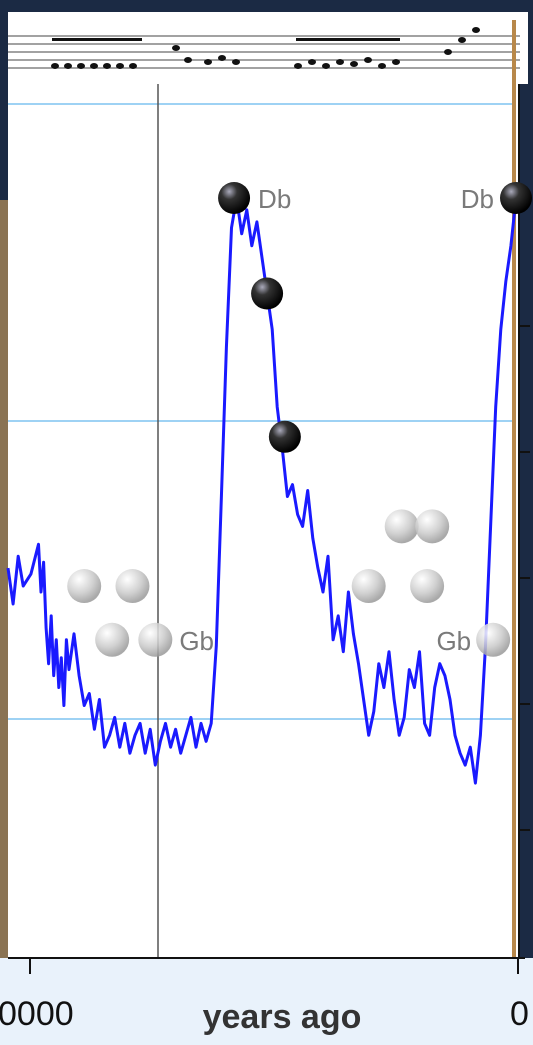 This screenshot has width=533, height=1045. What do you see at coordinates (519, 1014) in the screenshot?
I see `x-tick-label-right: 0` at bounding box center [519, 1014].